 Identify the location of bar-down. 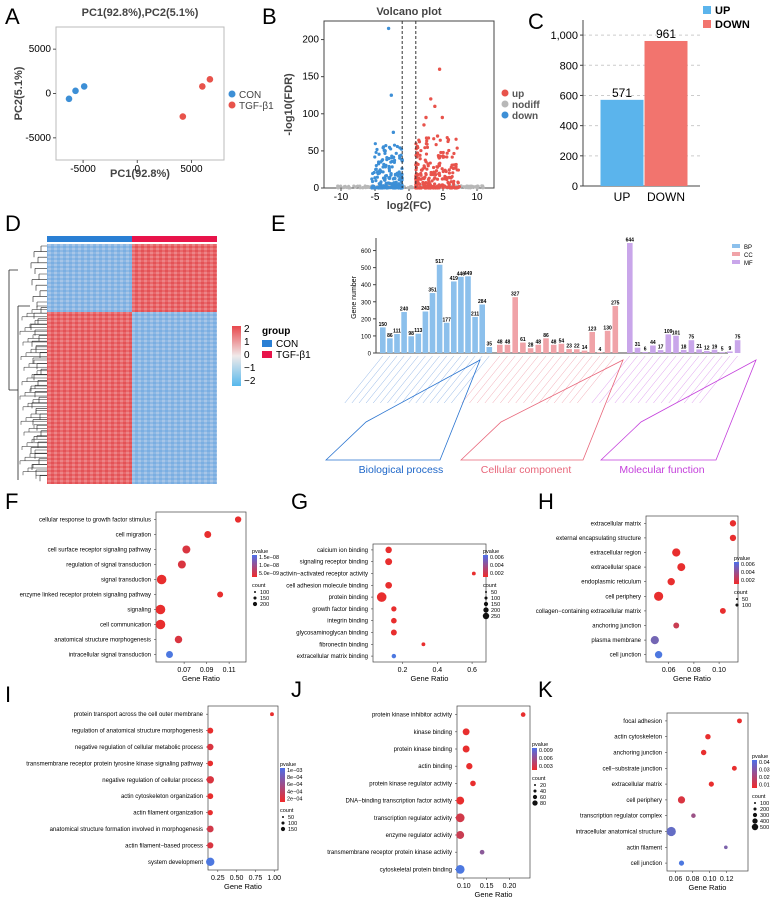
(666, 113).